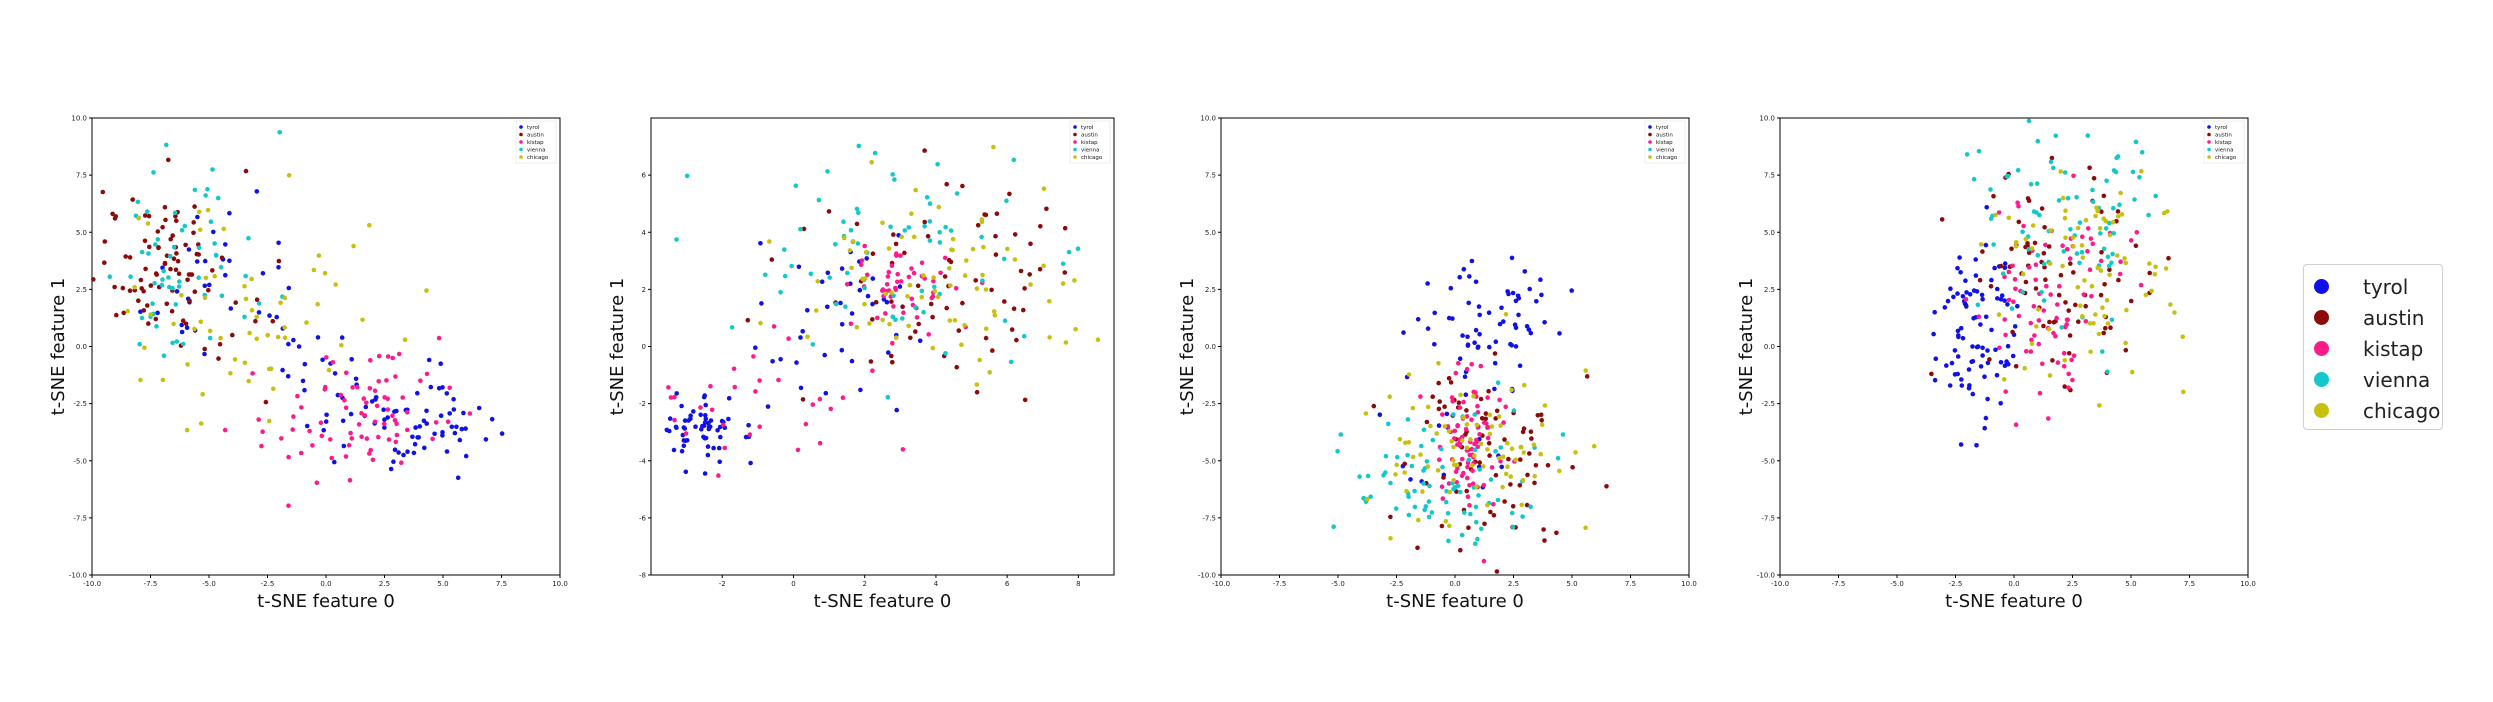  I want to click on y-axis-label: t-SNE feature 1, so click(1187, 347).